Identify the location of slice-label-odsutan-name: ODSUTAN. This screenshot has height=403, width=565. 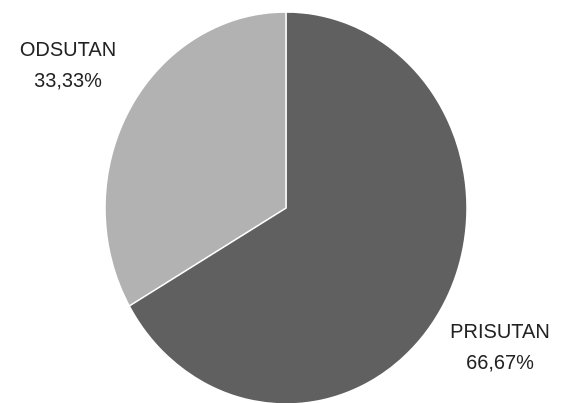
(68, 50).